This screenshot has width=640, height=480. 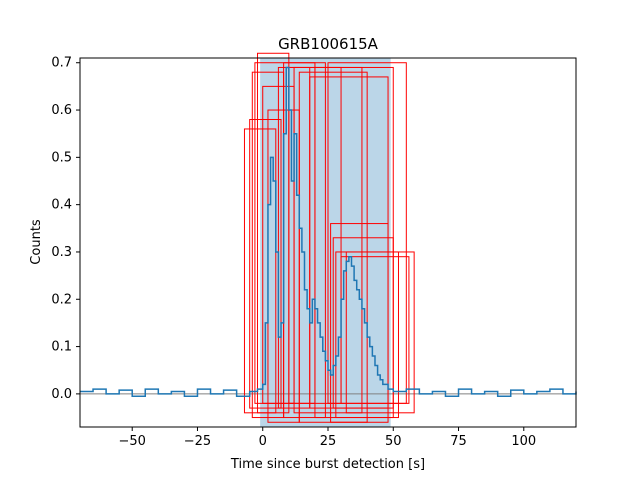 I want to click on x-tick-label: 25, so click(x=328, y=441).